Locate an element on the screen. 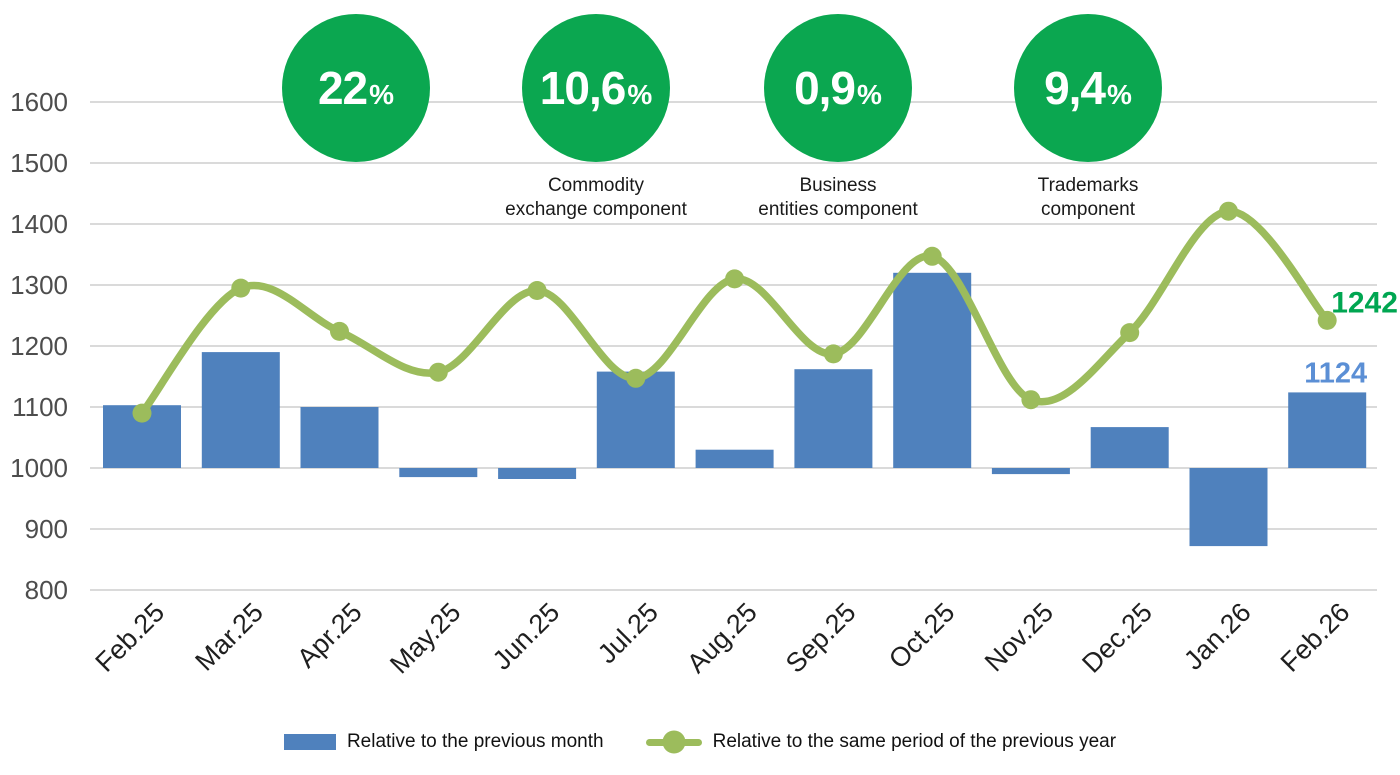 The height and width of the screenshot is (775, 1400). kpi-label-trademarks: Trademarks component is located at coordinates (1088, 198).